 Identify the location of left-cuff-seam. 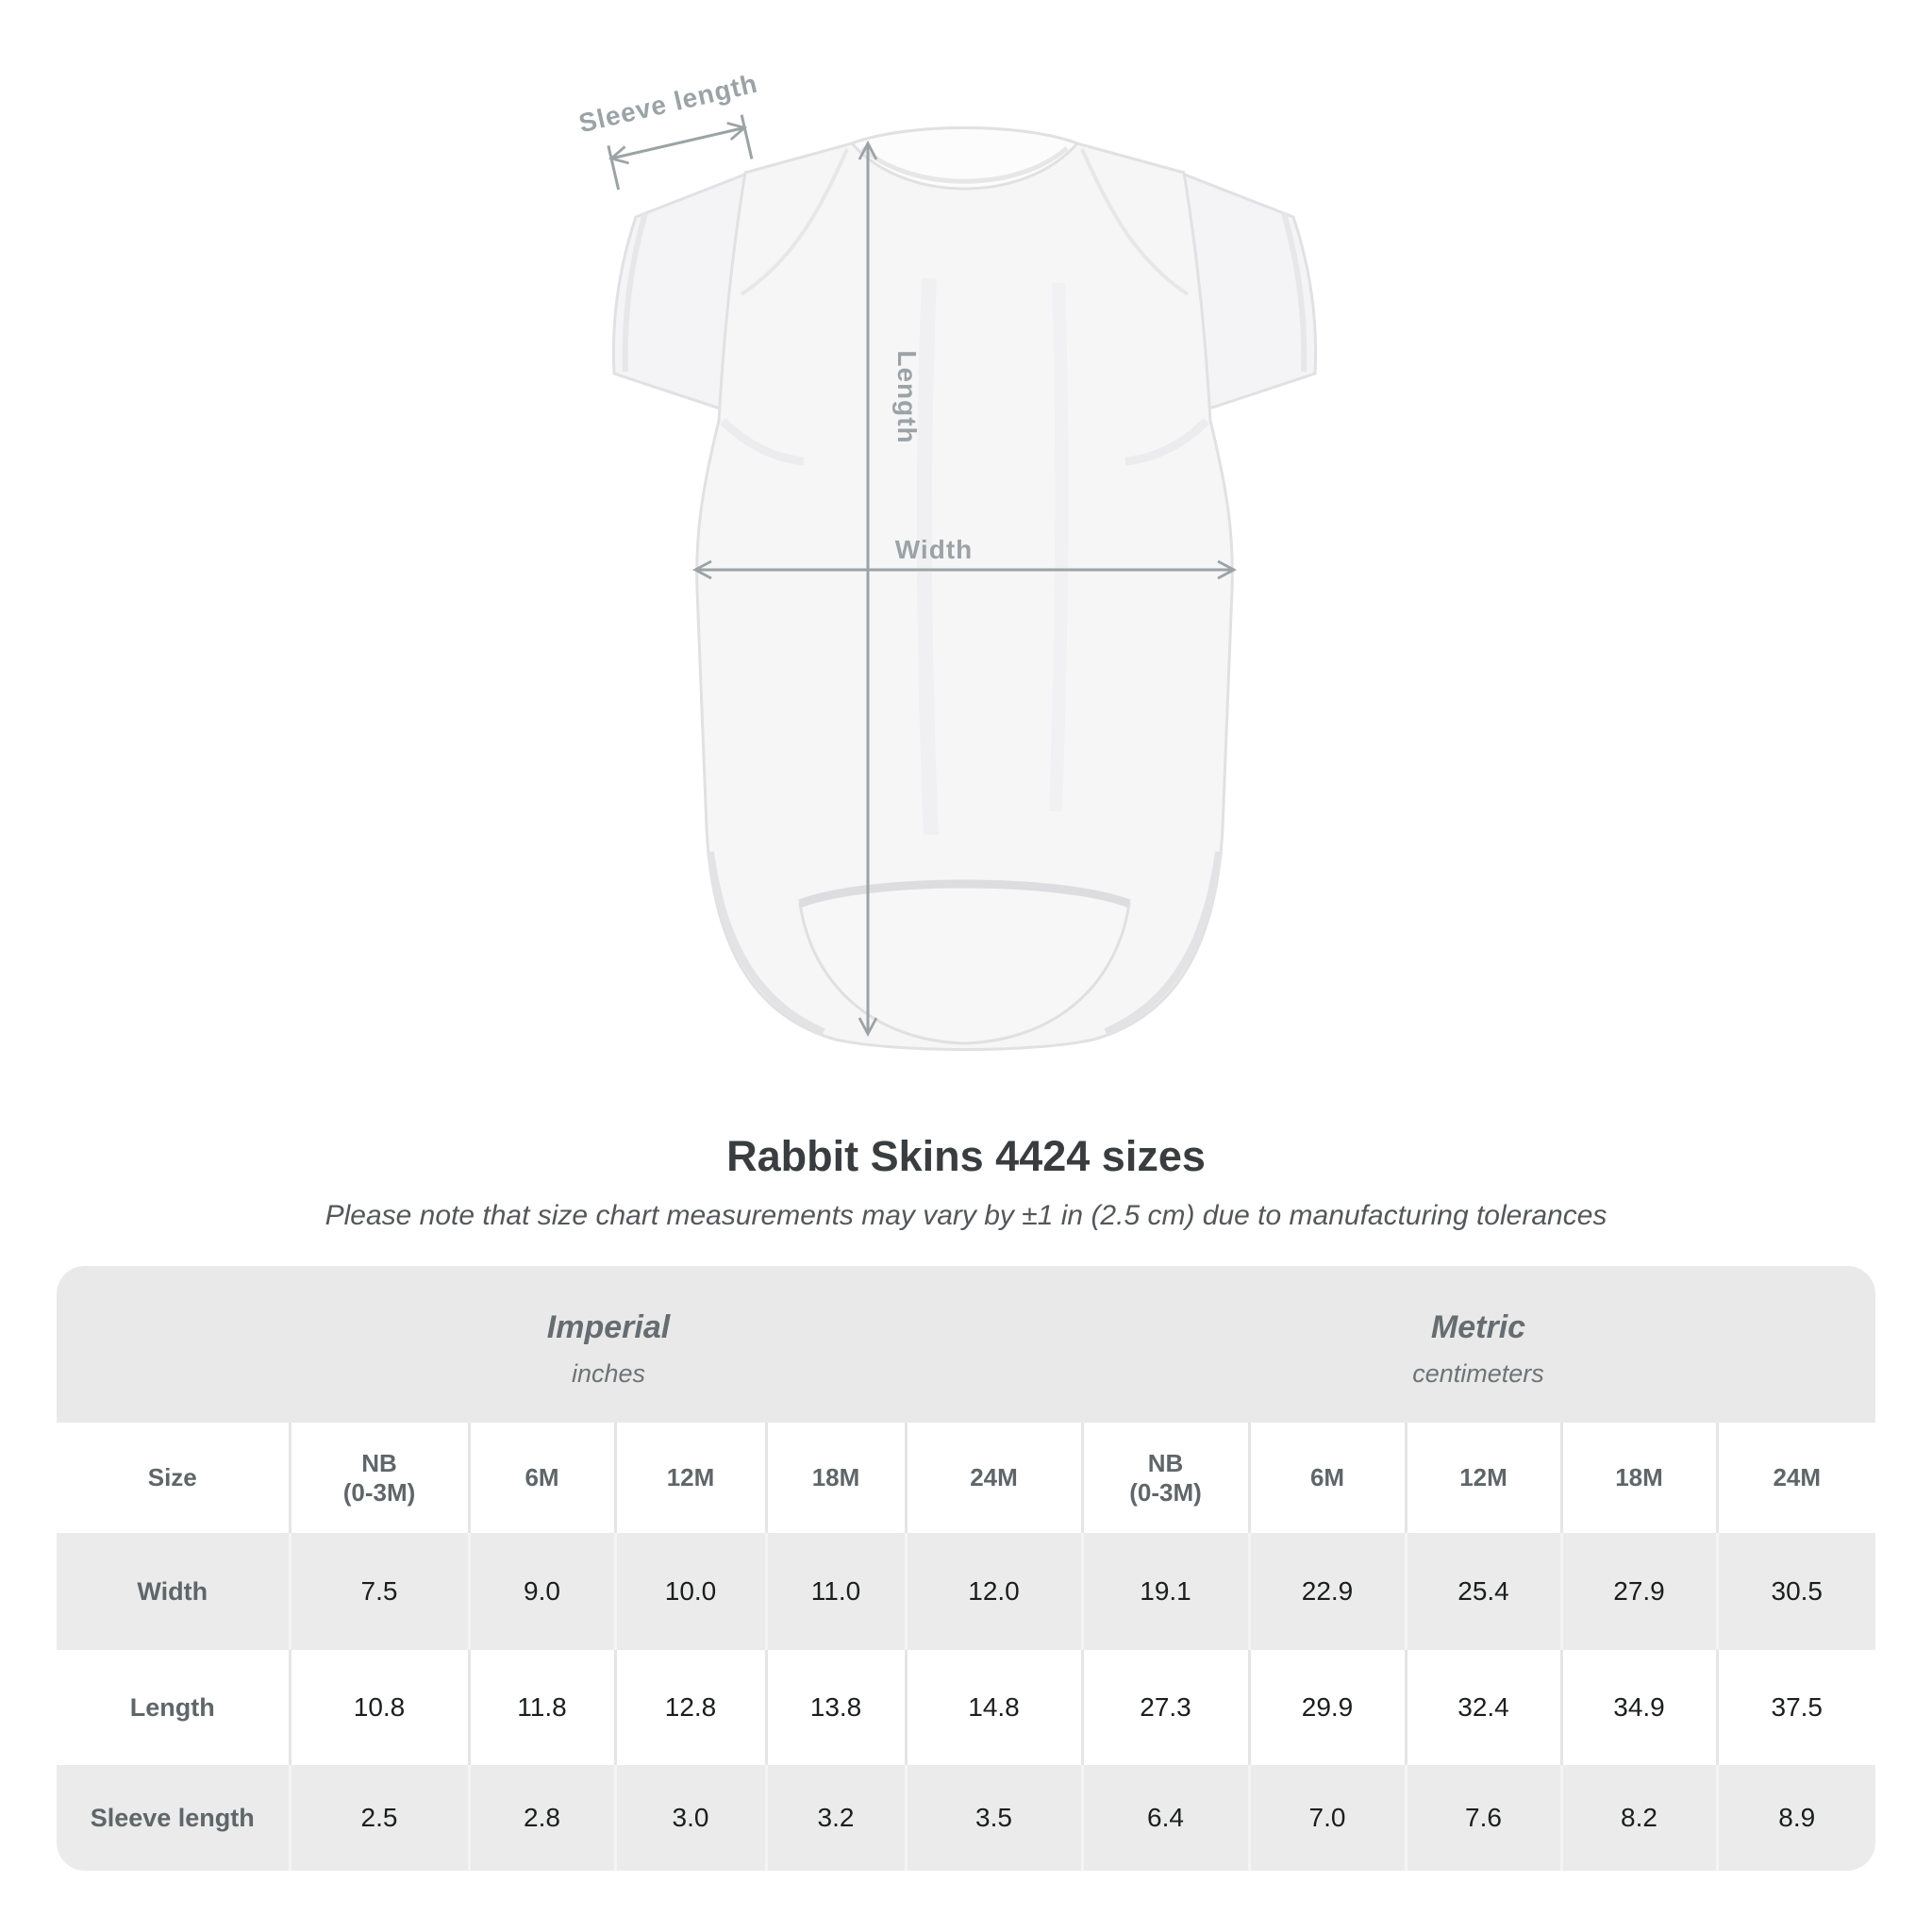
(635, 293).